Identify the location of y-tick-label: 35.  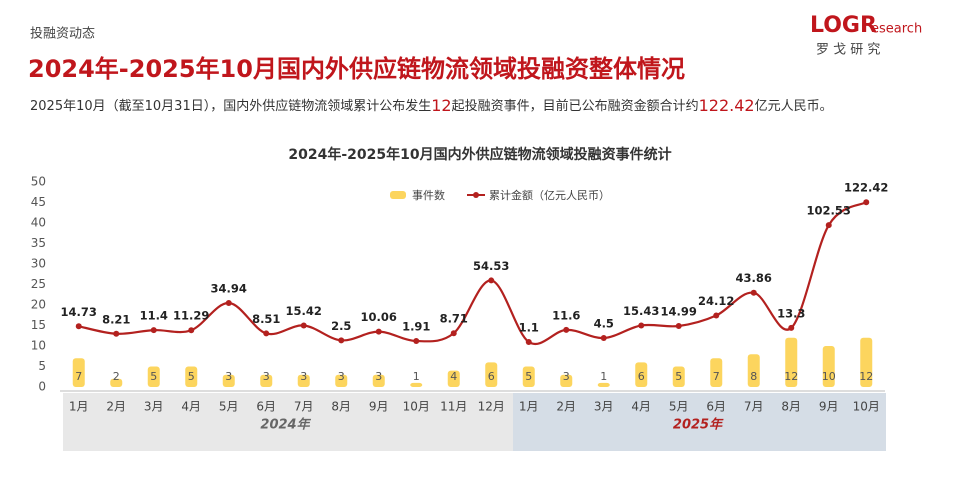
(38, 243).